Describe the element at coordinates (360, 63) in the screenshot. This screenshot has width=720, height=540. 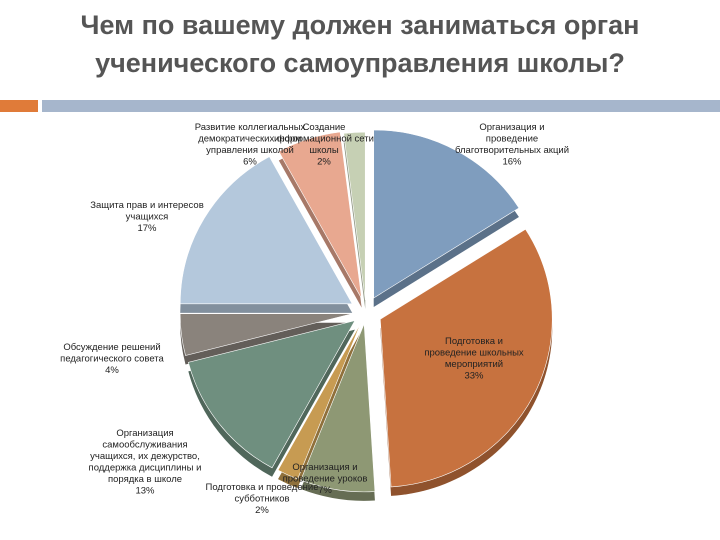
I see `slide-title-line-2: ученического самоуправления школы?` at that location.